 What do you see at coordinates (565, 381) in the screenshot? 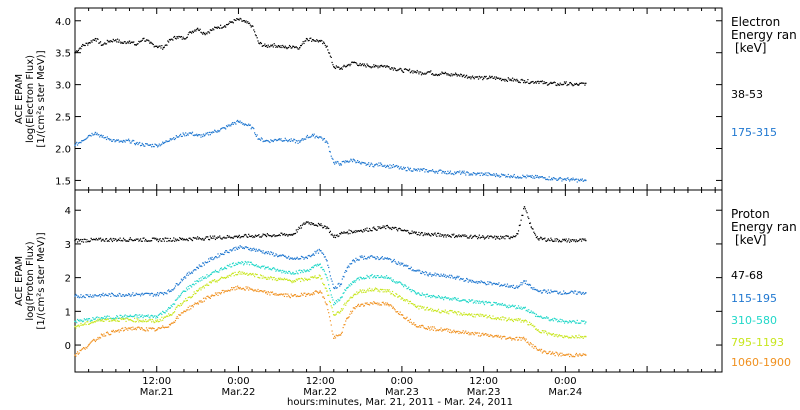
I see `x-tick-time-label: 0:00` at bounding box center [565, 381].